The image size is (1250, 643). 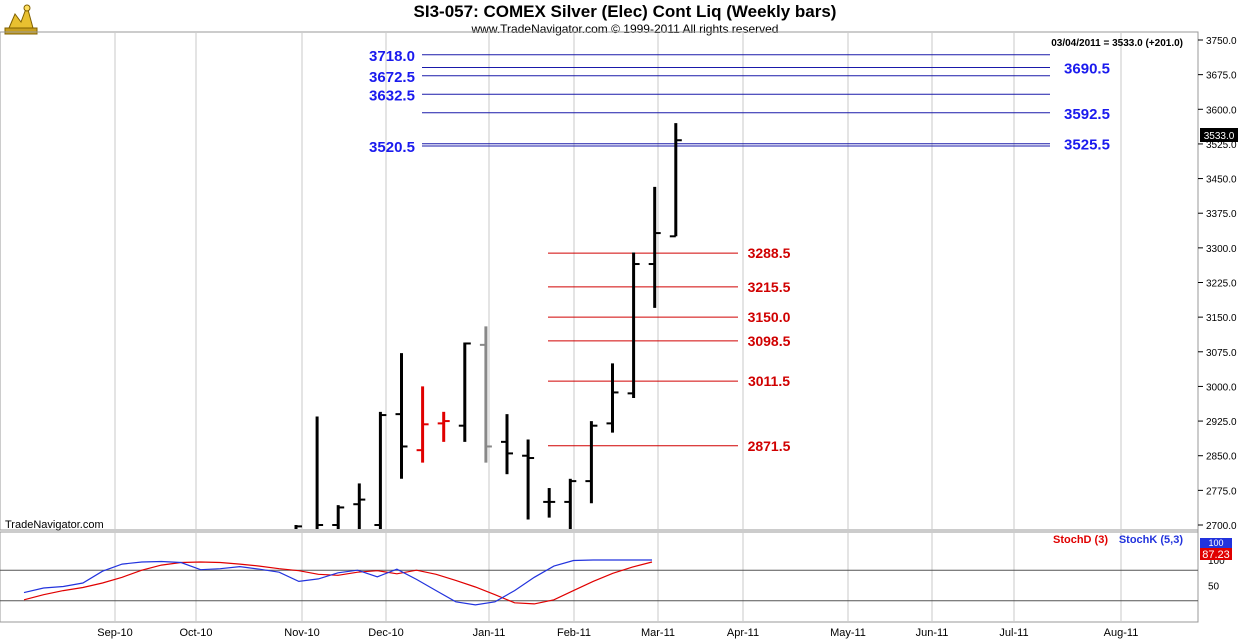 I want to click on blue-level-label: 3690.5, so click(x=1087, y=68).